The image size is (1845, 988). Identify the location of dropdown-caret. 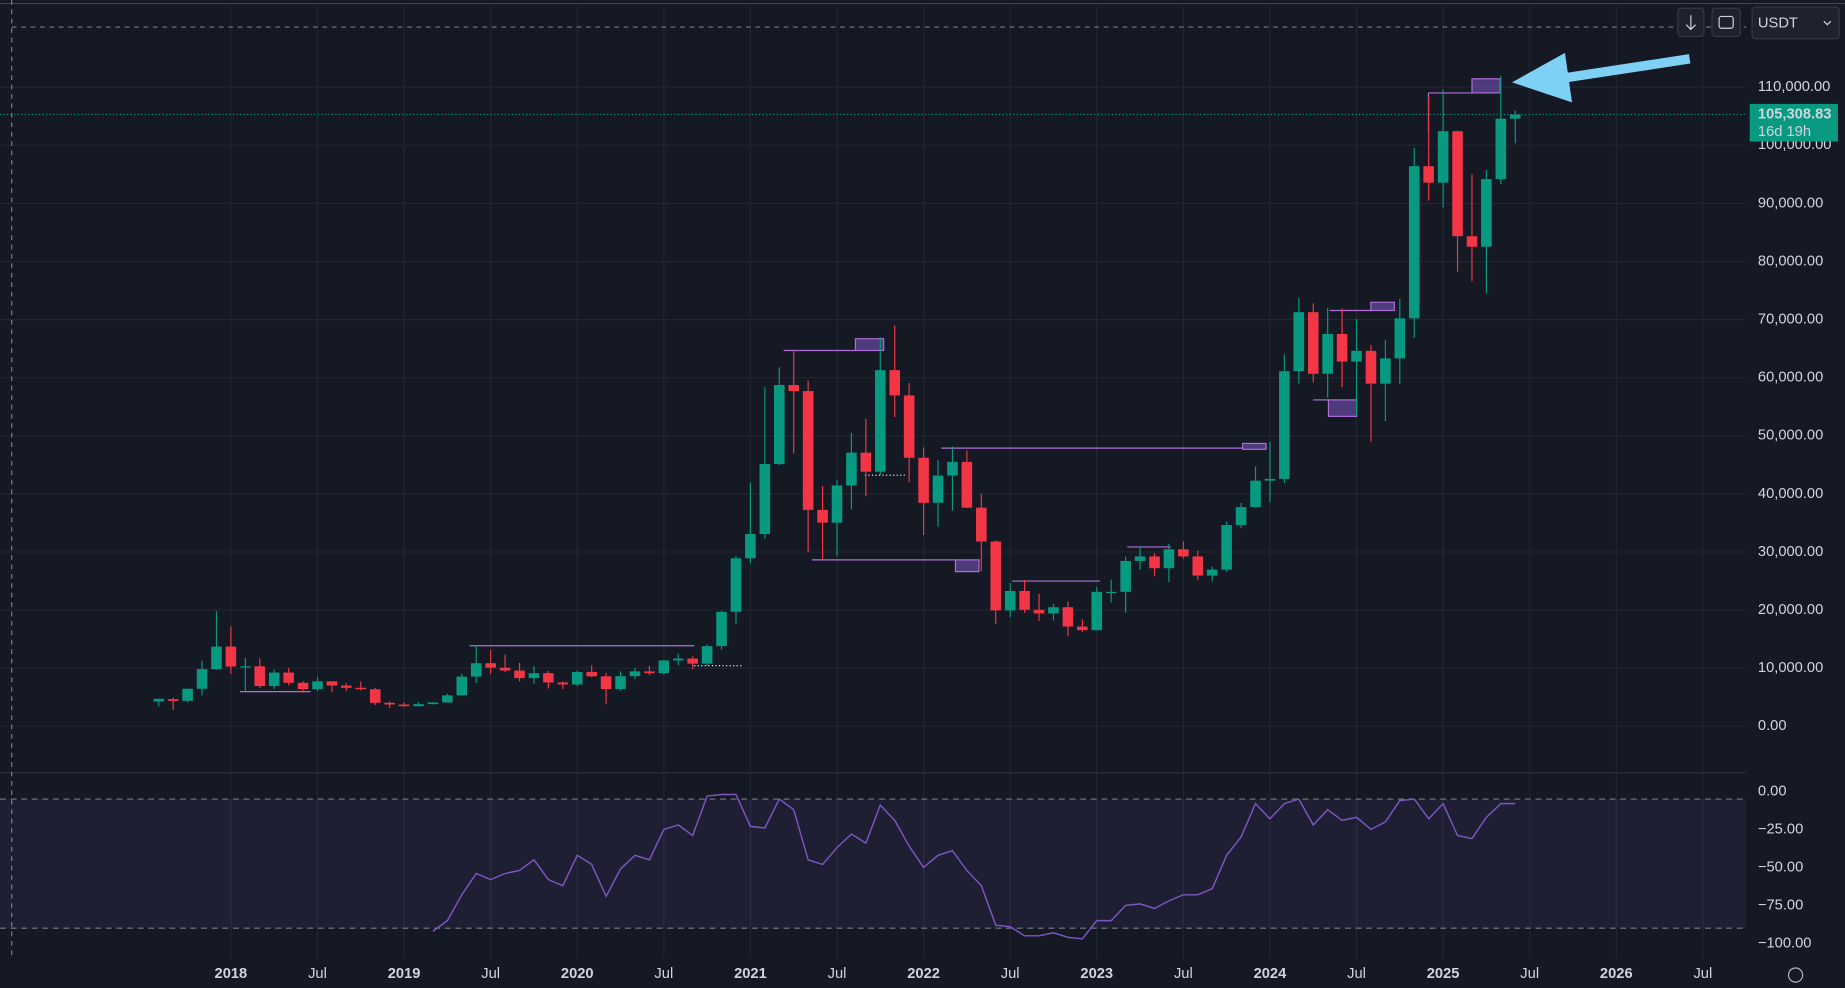
(1827, 23).